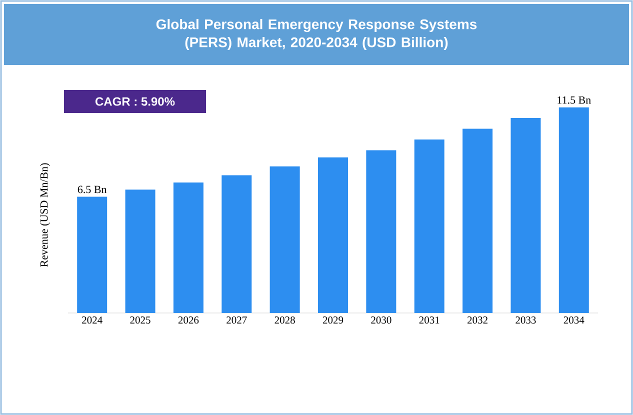  I want to click on x-tick-label: 2025, so click(140, 320).